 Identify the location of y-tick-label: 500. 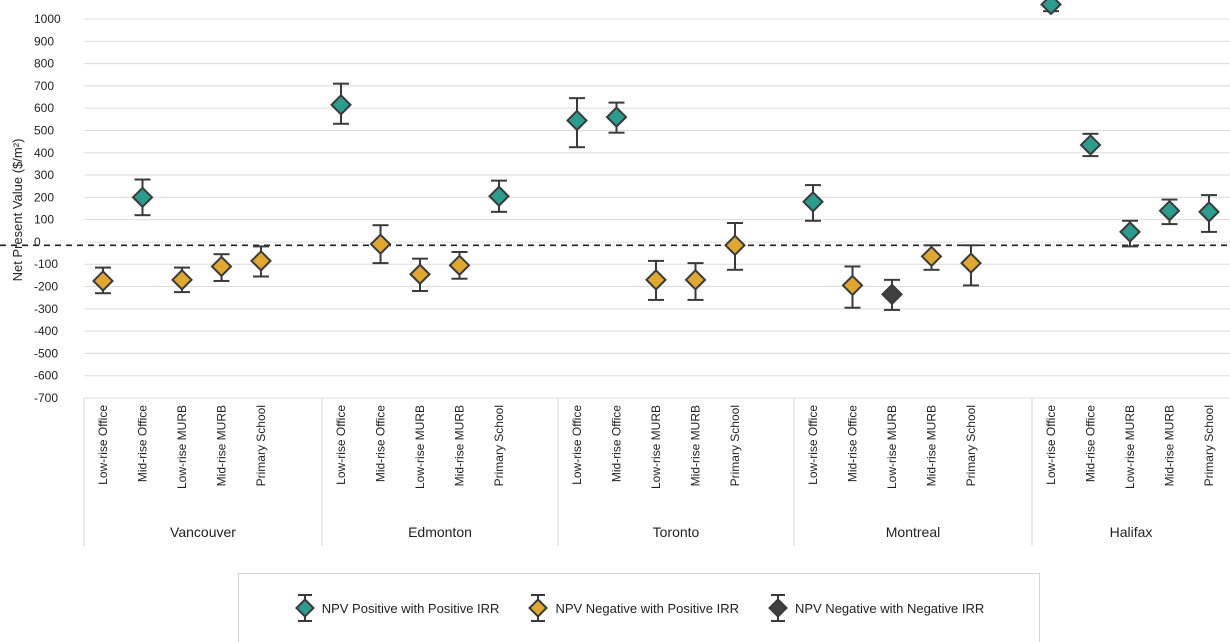
(44, 130).